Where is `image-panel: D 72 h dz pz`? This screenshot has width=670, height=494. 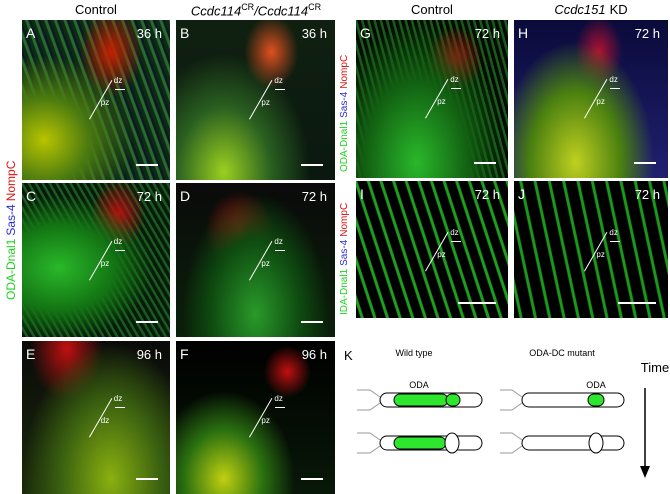 image-panel: D 72 h dz pz is located at coordinates (255, 260).